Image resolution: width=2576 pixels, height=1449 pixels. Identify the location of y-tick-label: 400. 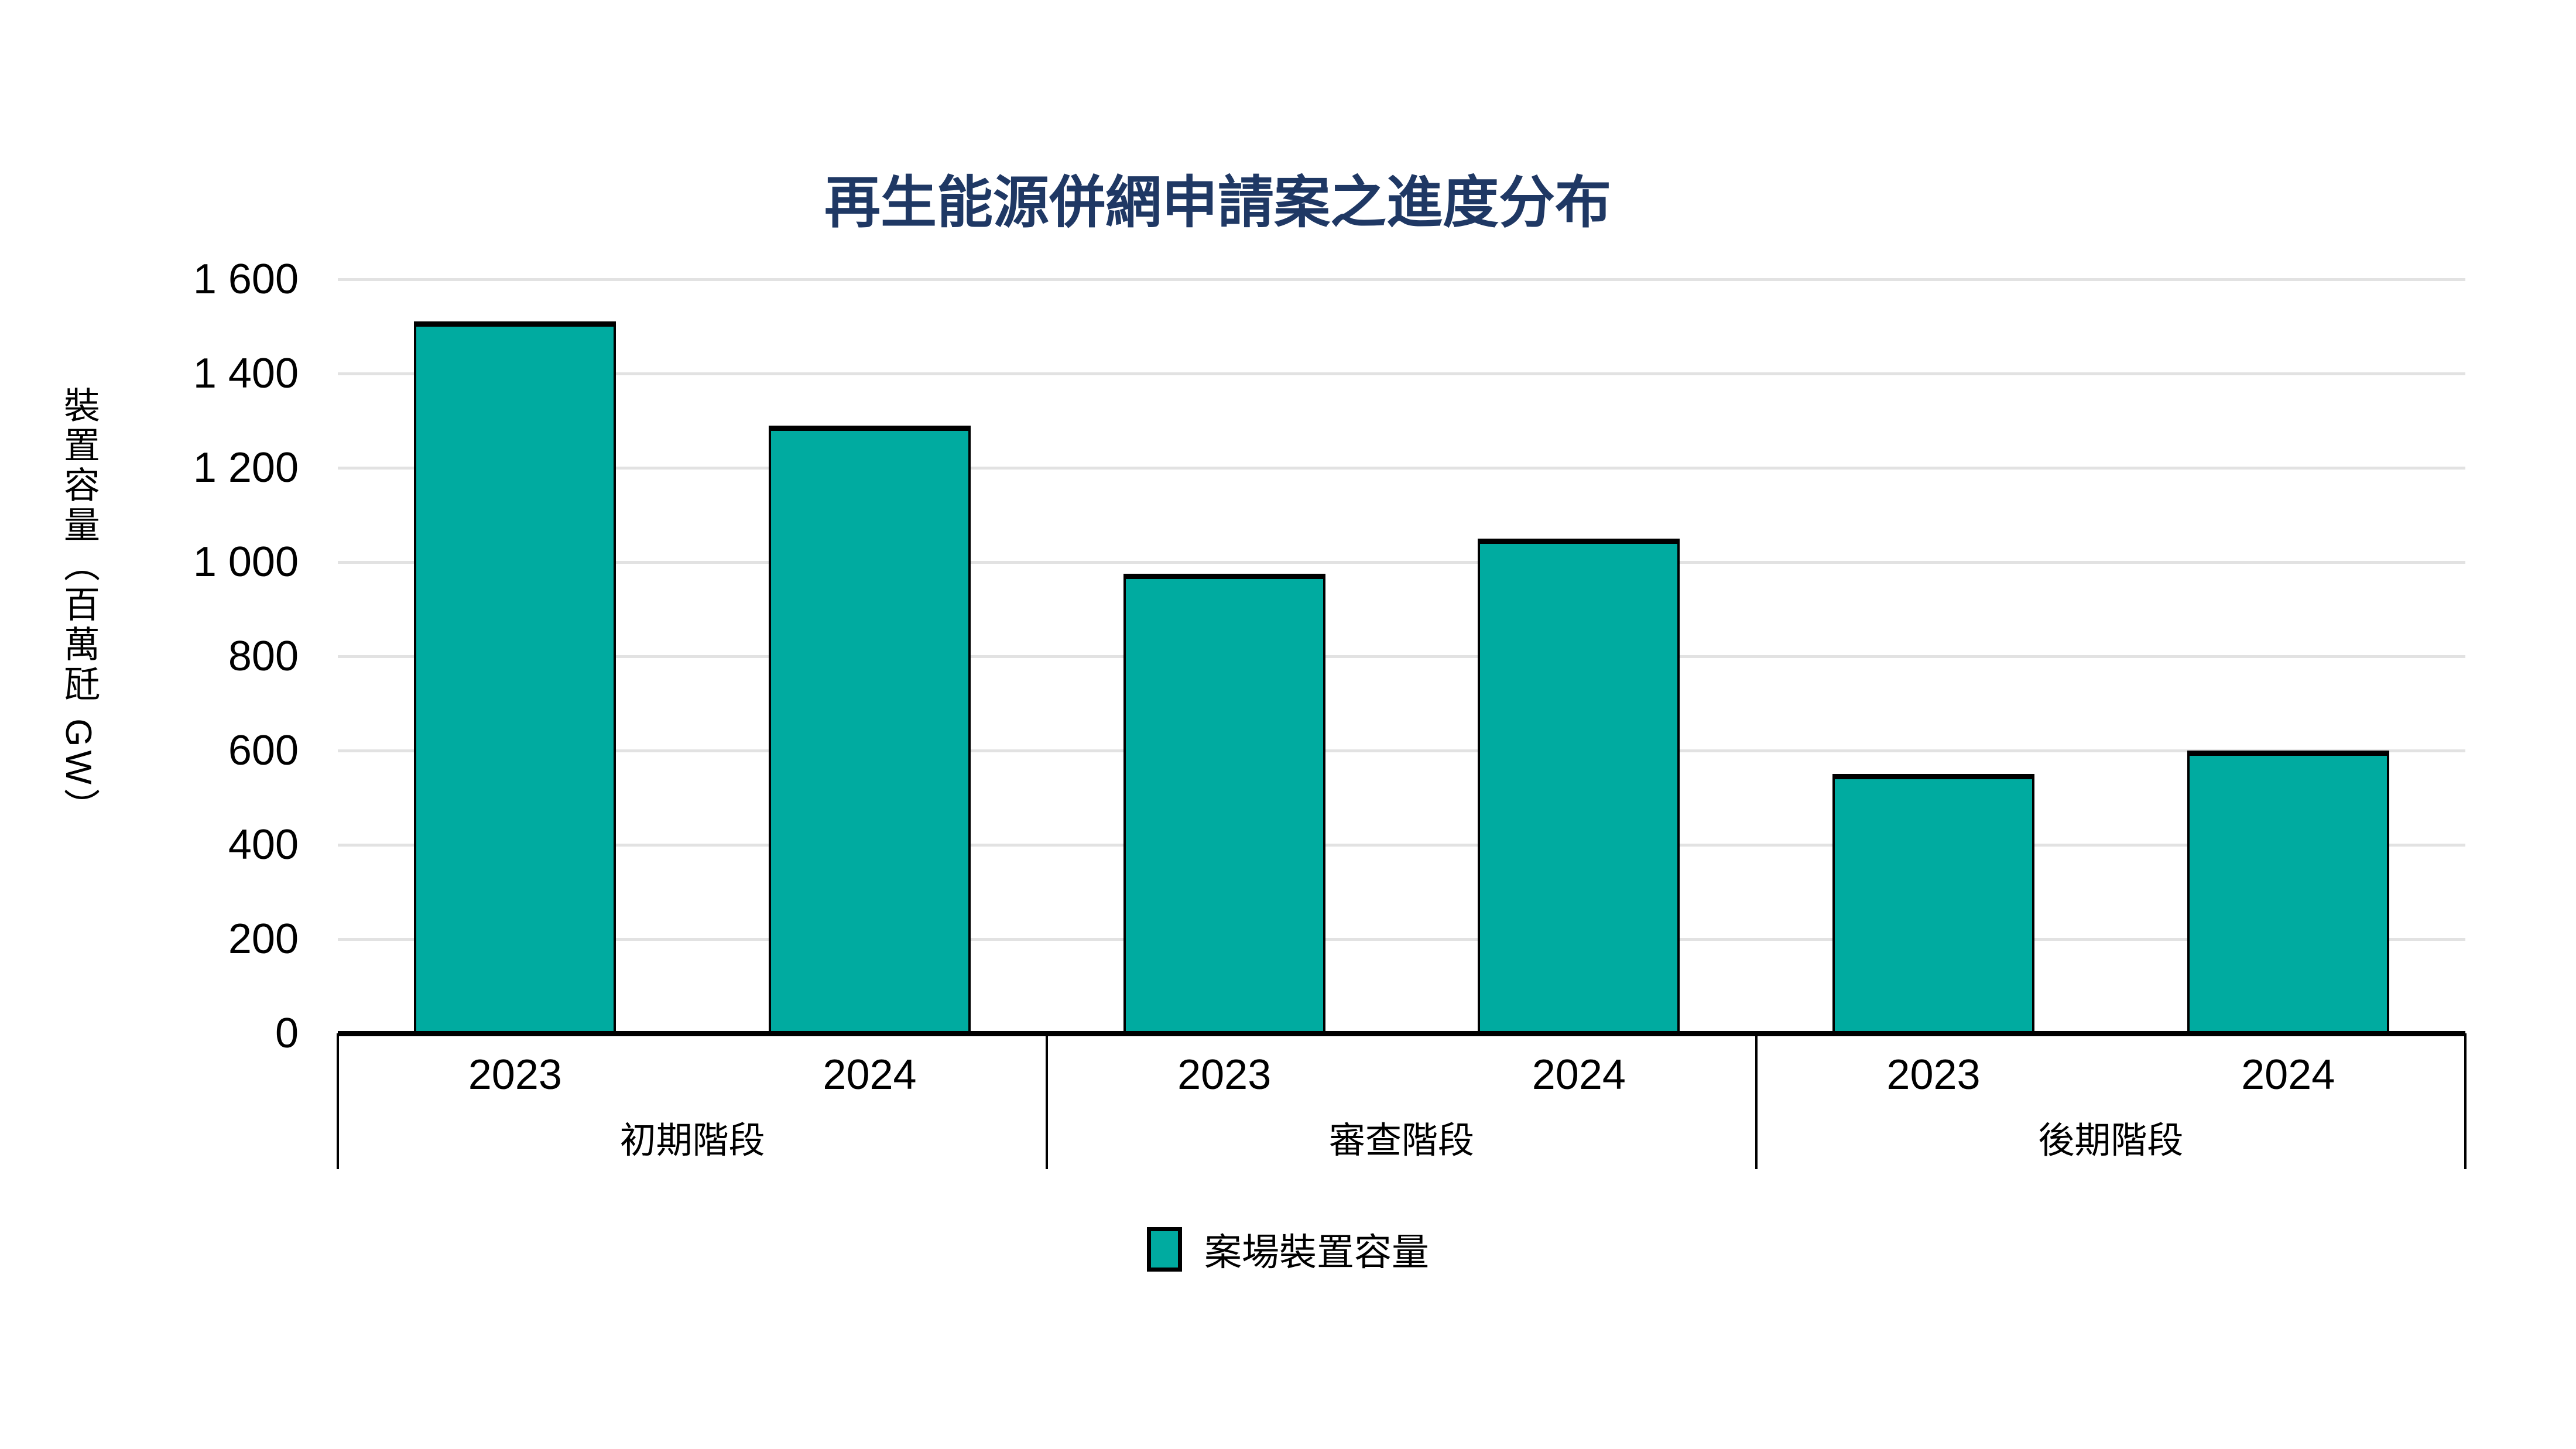
(263, 844).